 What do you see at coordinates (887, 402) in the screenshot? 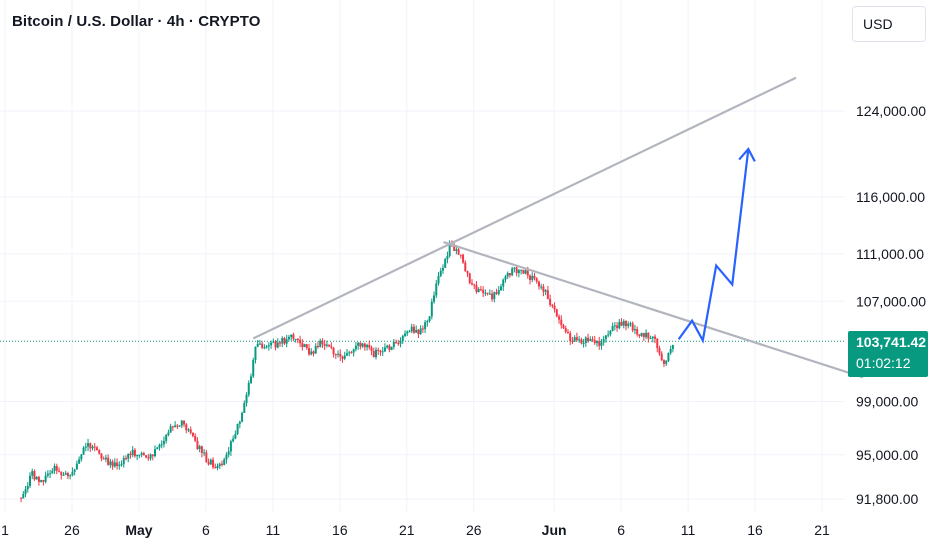
I see `y-tick-label: 99,000.00` at bounding box center [887, 402].